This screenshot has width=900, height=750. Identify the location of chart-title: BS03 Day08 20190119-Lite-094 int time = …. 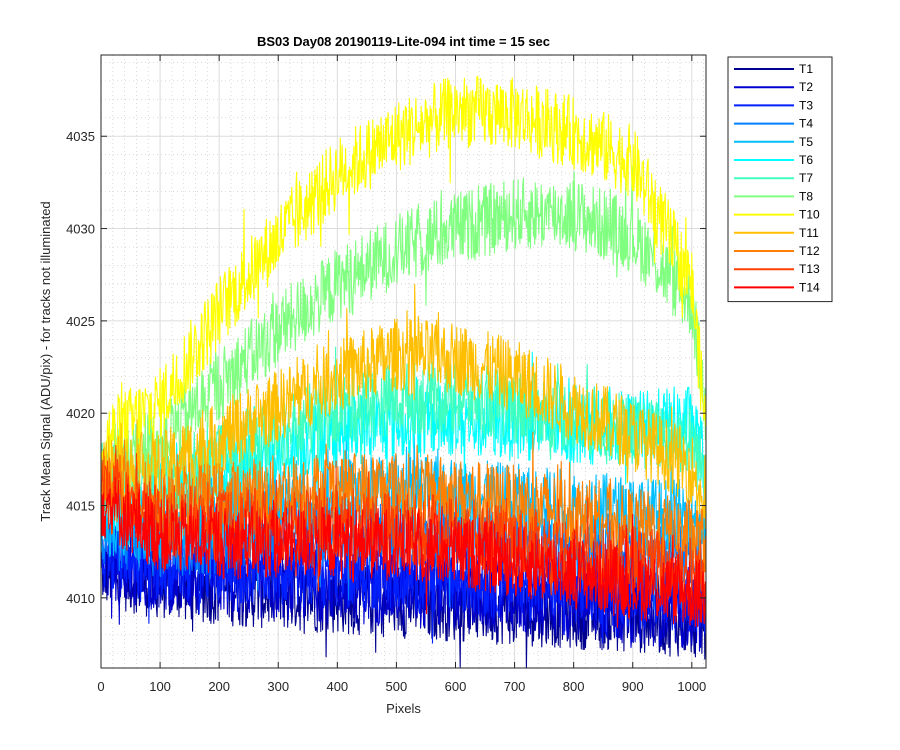
(403, 41).